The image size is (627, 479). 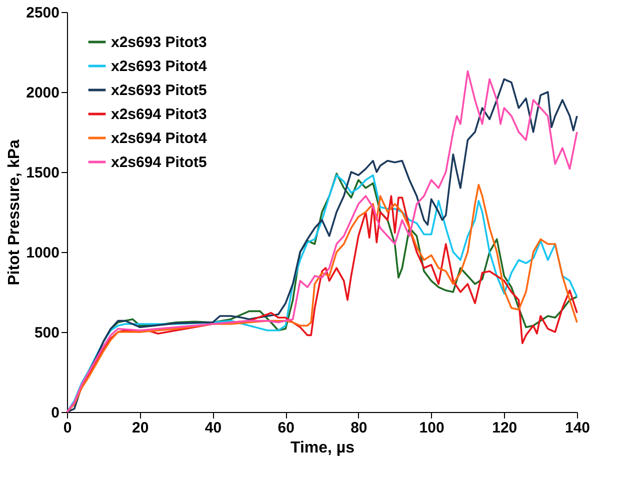 What do you see at coordinates (286, 428) in the screenshot?
I see `x-tick-label: 60` at bounding box center [286, 428].